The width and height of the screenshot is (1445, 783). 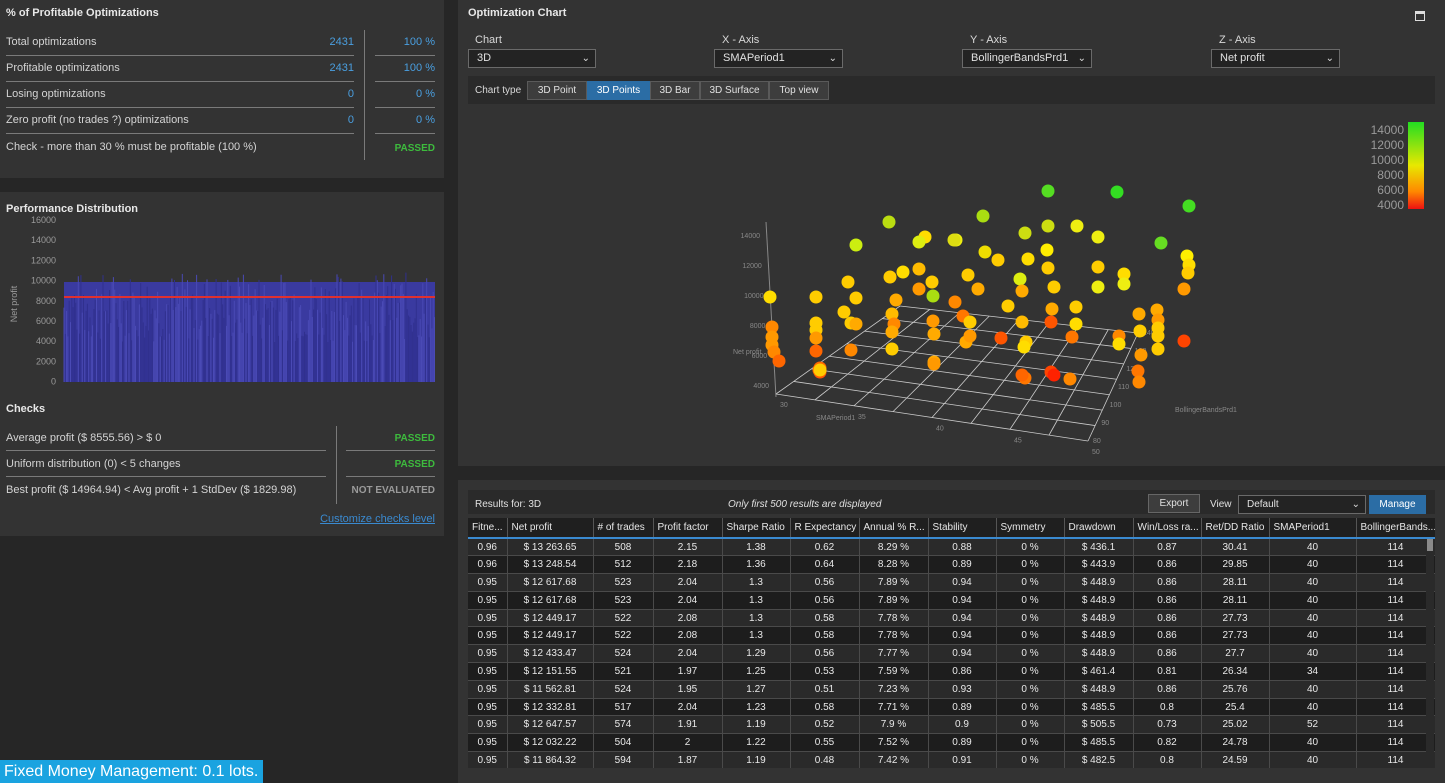 What do you see at coordinates (1275, 58) in the screenshot?
I see `z-axis-select: Net profit ⌄` at bounding box center [1275, 58].